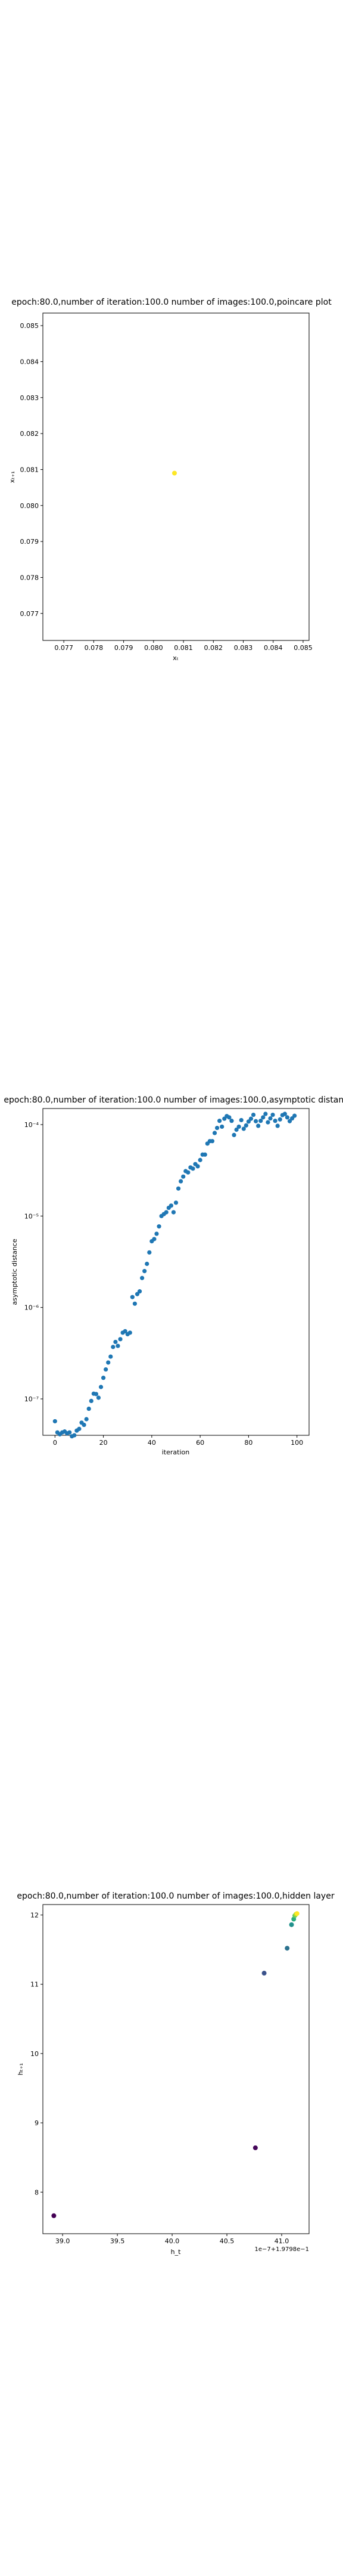  Describe the element at coordinates (30, 577) in the screenshot. I see `y-tick-label: 0.078` at that location.